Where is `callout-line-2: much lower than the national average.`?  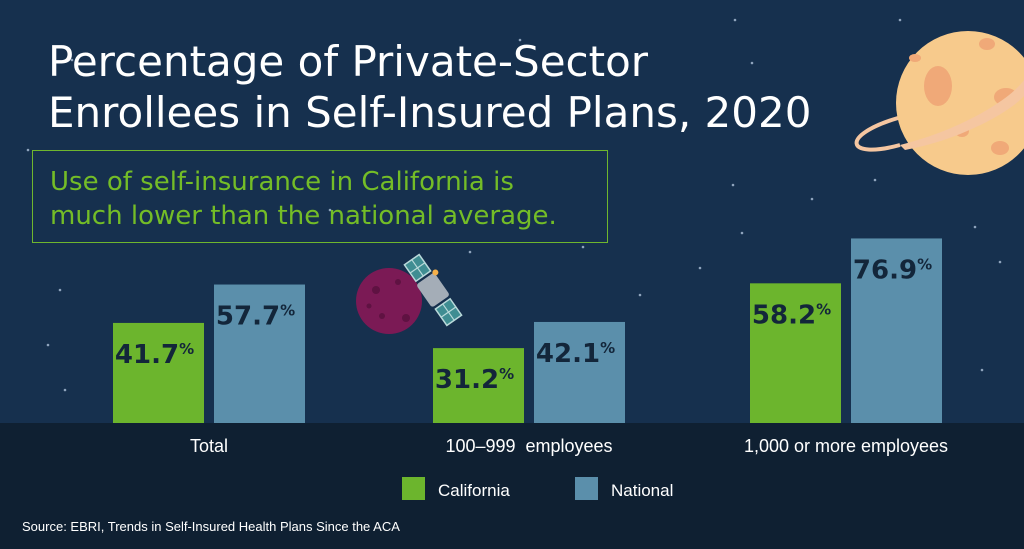
callout-line-2: much lower than the national average. is located at coordinates (303, 216).